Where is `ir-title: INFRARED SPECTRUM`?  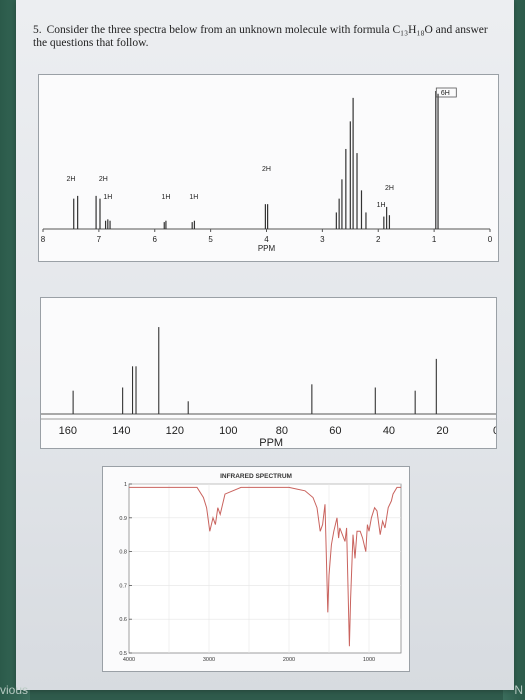 ir-title: INFRARED SPECTRUM is located at coordinates (256, 476).